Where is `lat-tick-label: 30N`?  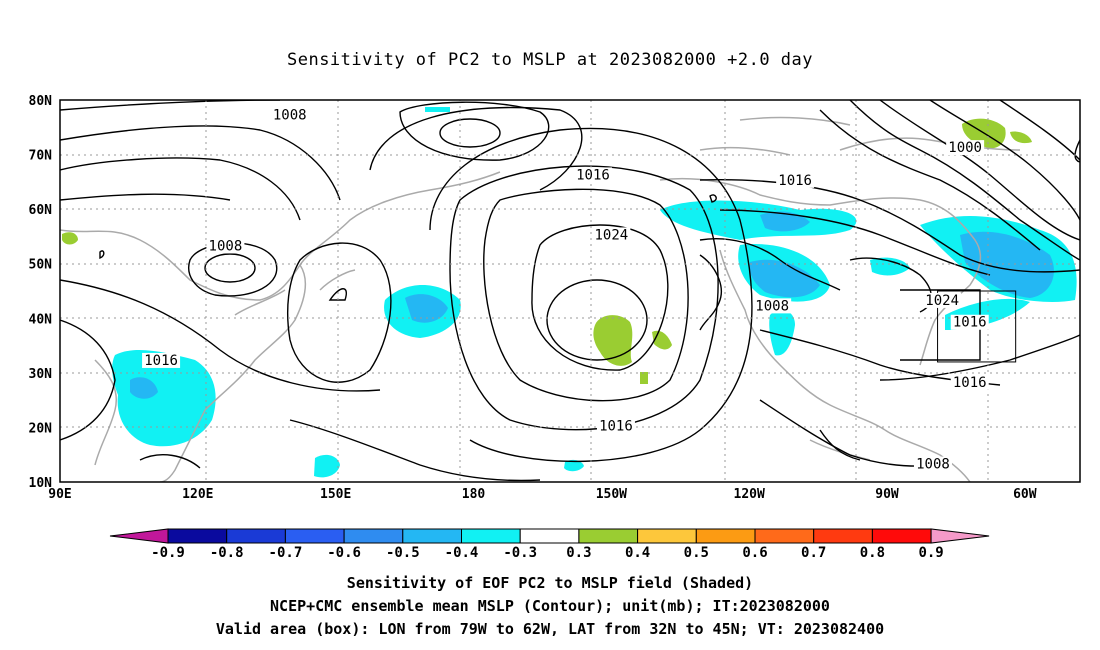 lat-tick-label: 30N is located at coordinates (41, 374).